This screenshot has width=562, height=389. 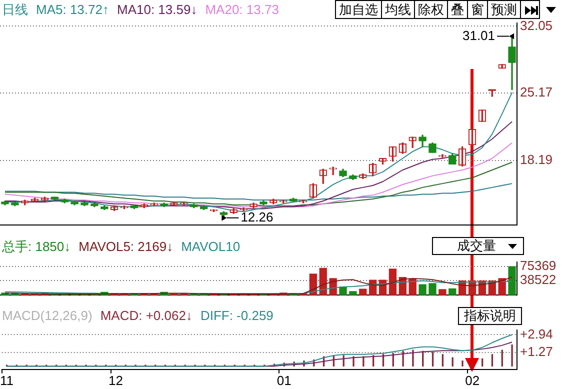 I want to click on y-tick-label: +1.27, so click(x=536, y=352).